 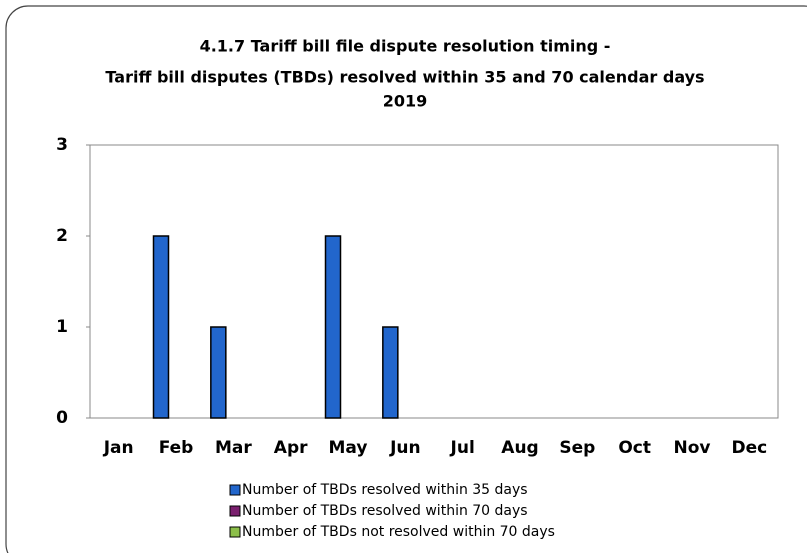 I want to click on y-tick-label: 2, so click(x=62, y=236).